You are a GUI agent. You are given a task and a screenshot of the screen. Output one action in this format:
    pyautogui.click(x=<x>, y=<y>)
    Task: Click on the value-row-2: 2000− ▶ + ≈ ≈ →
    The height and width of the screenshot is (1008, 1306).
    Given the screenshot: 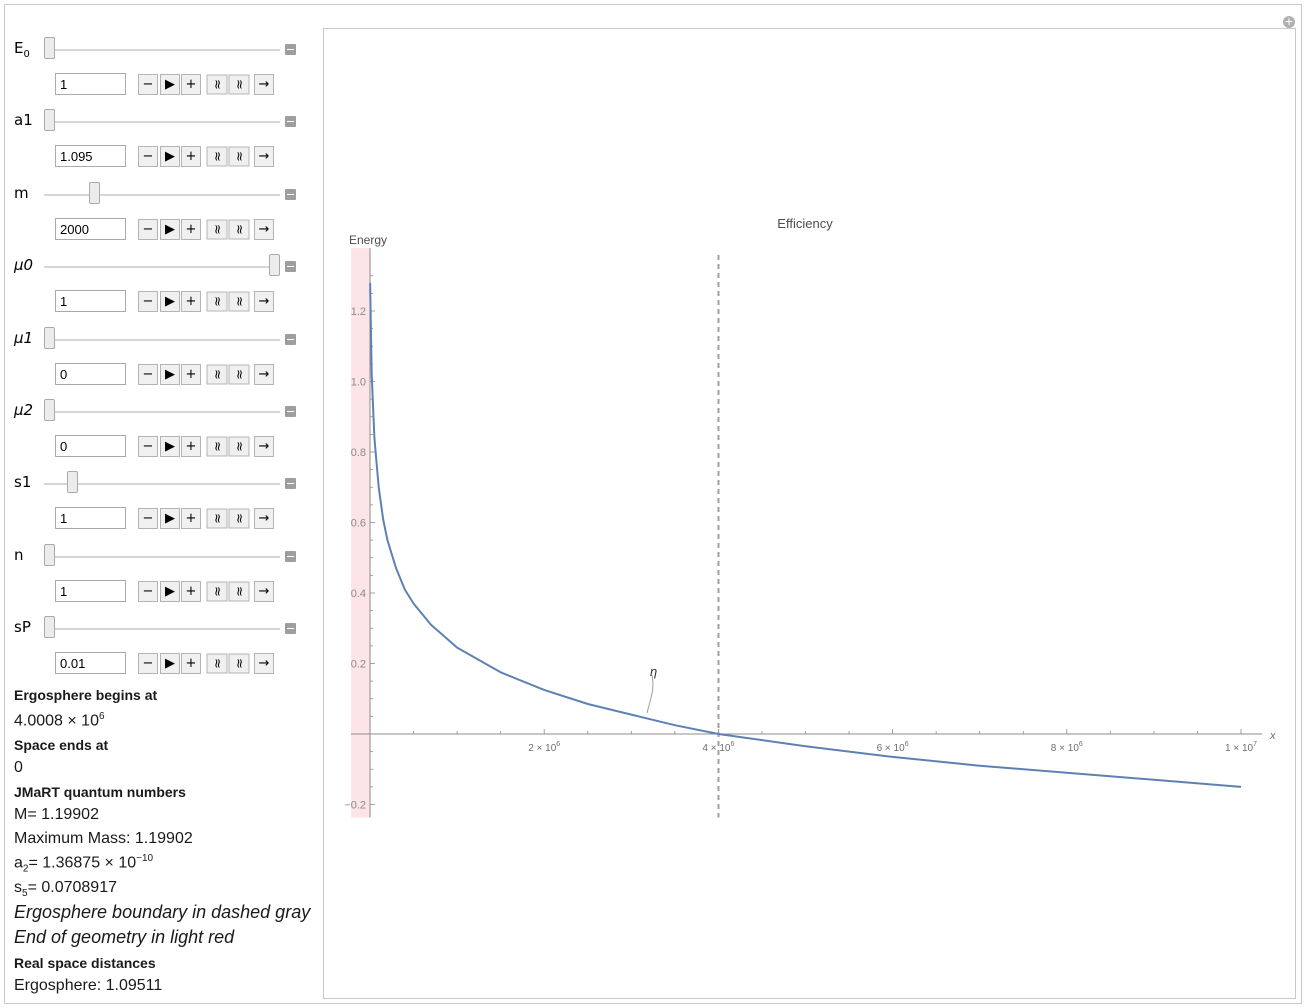 What is the action you would take?
    pyautogui.click(x=170, y=229)
    